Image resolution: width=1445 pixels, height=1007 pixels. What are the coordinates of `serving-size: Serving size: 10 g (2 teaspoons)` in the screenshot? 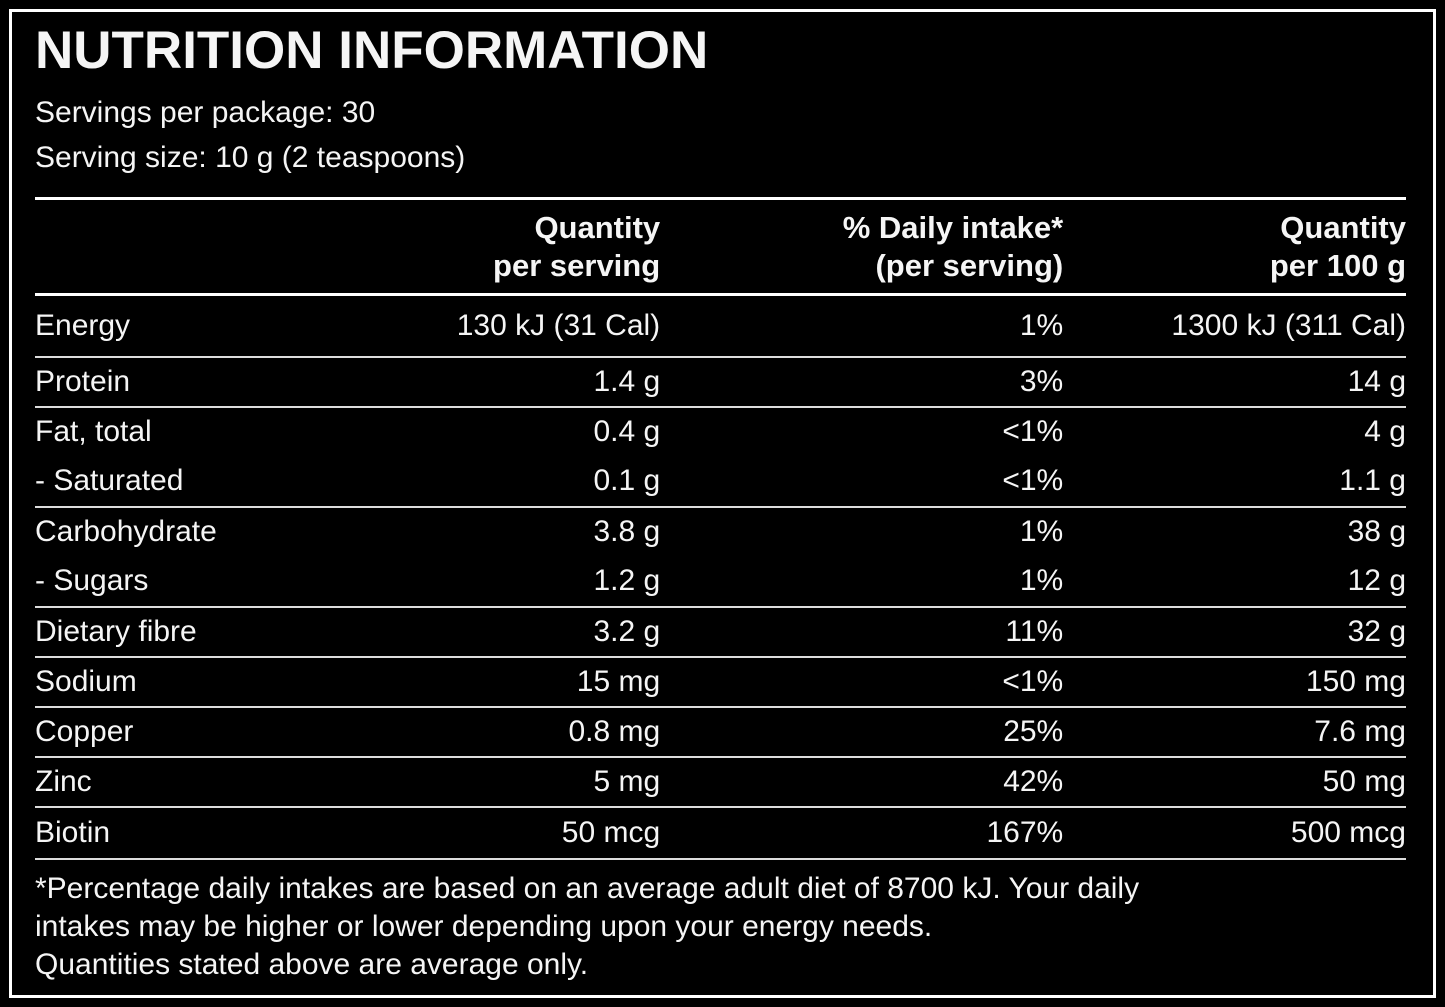 It's located at (250, 157).